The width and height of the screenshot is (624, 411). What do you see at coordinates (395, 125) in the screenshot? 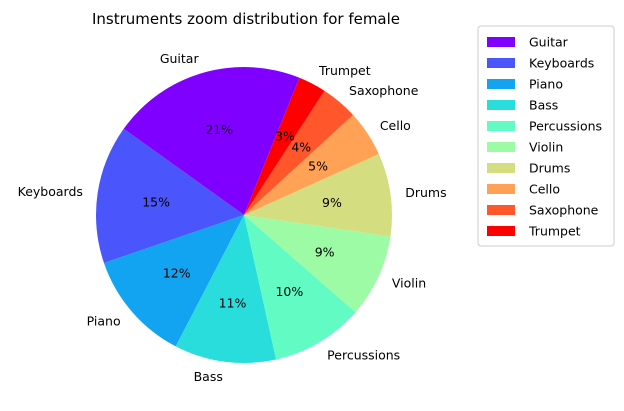
I see `category-label-cello: Cello` at bounding box center [395, 125].